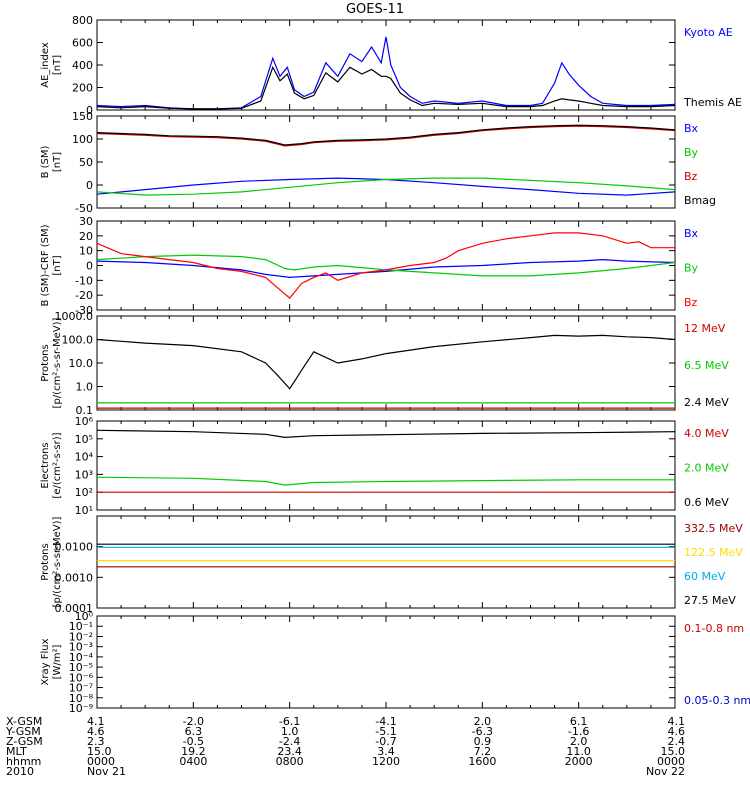 The width and height of the screenshot is (750, 800). I want to click on y-axis-label: B (SM)-CRF (SM) [nT], so click(51, 265).